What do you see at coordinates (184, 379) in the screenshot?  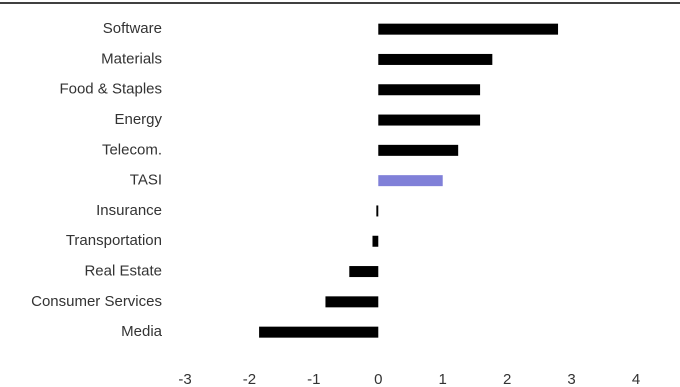 I see `x-tick-label: -3` at bounding box center [184, 379].